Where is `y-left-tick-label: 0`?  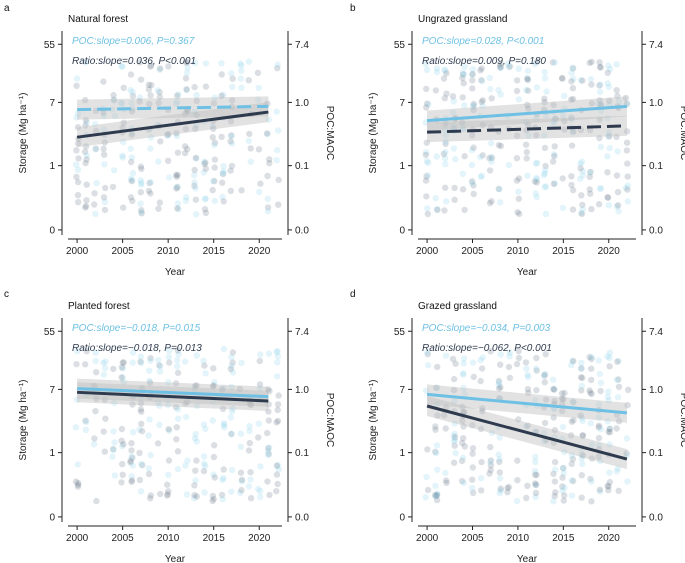 y-left-tick-label: 0 is located at coordinates (52, 230).